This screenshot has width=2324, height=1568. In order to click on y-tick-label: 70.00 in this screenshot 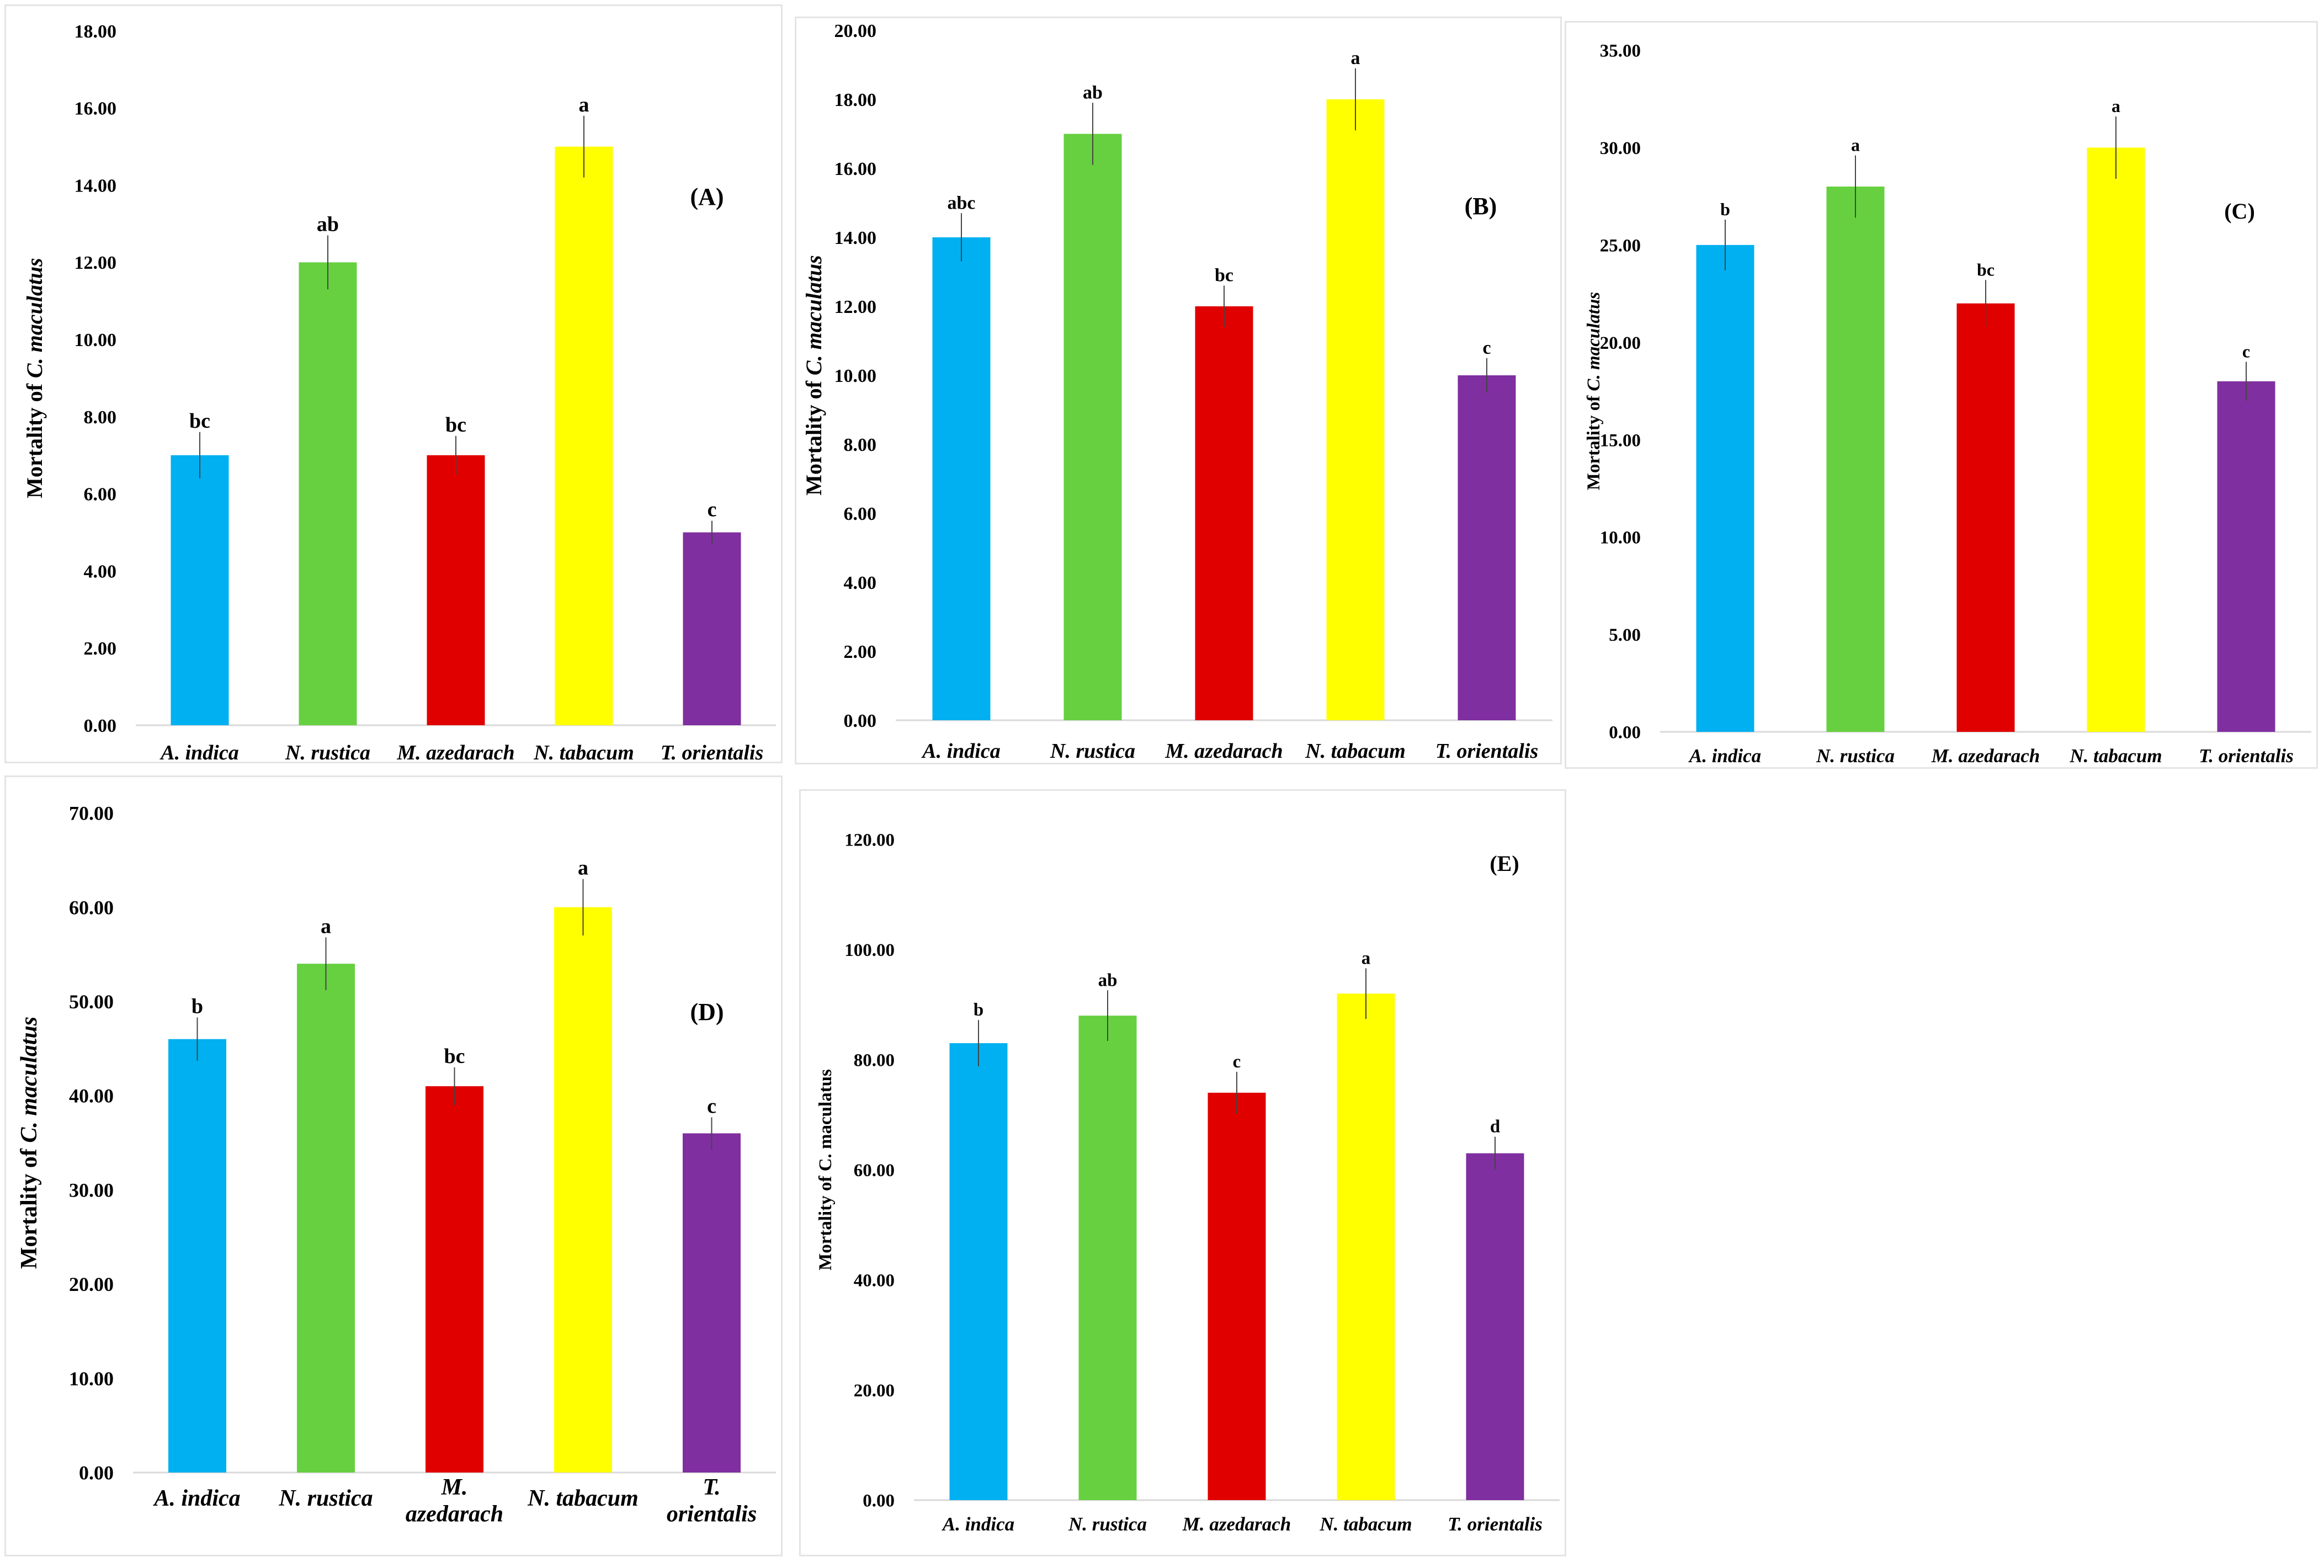, I will do `click(91, 813)`.